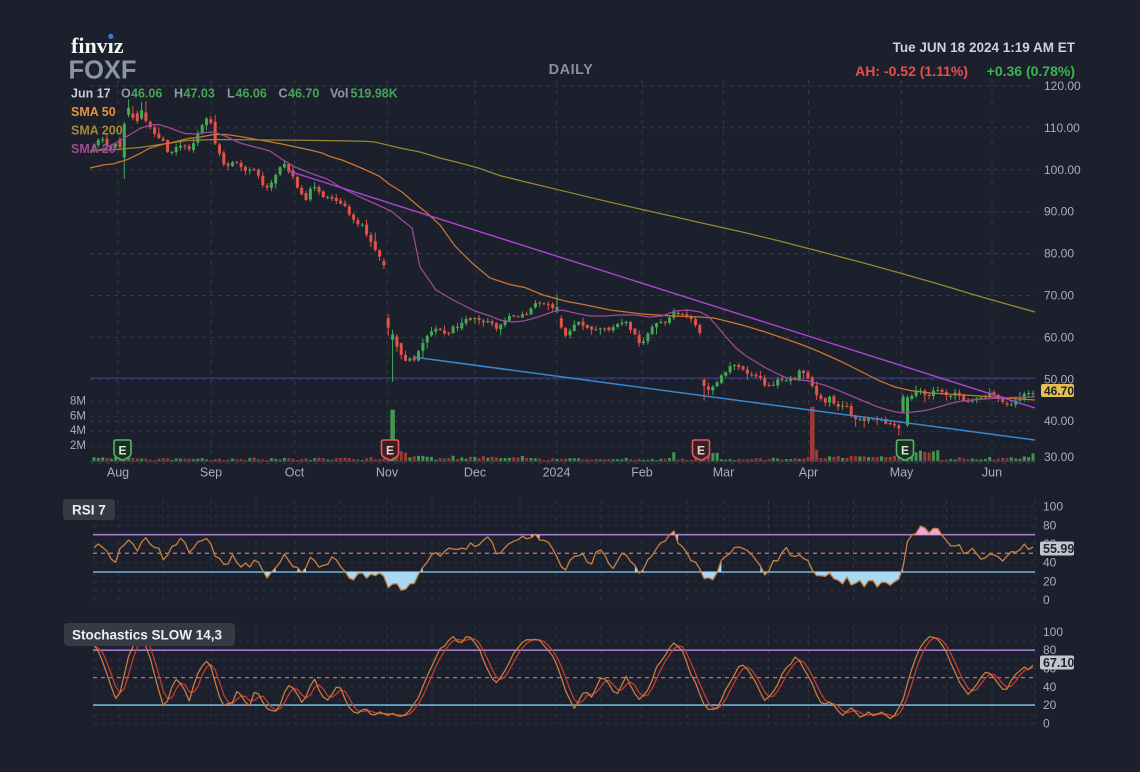  What do you see at coordinates (1059, 337) in the screenshot?
I see `svg-text: 60.00` at bounding box center [1059, 337].